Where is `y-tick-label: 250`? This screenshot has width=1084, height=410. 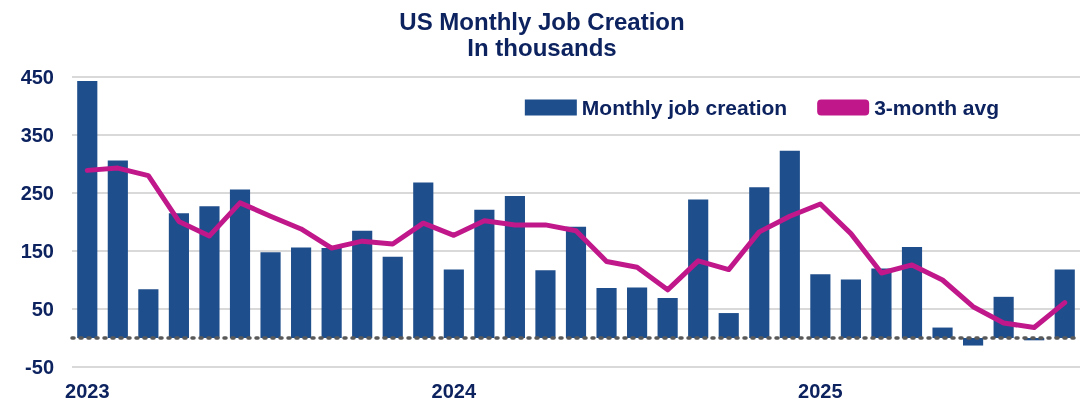
y-tick-label: 250 is located at coordinates (37, 193).